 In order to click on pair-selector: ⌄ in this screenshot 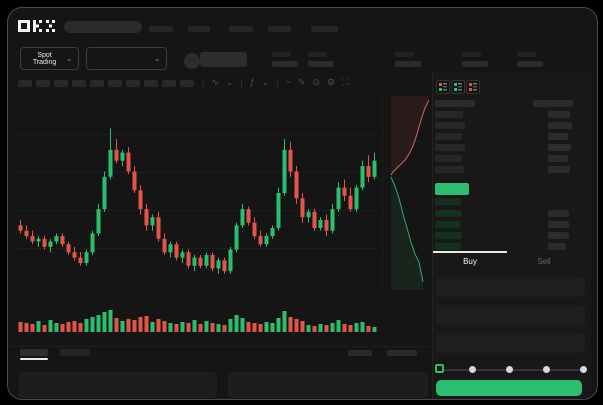, I will do `click(126, 58)`.